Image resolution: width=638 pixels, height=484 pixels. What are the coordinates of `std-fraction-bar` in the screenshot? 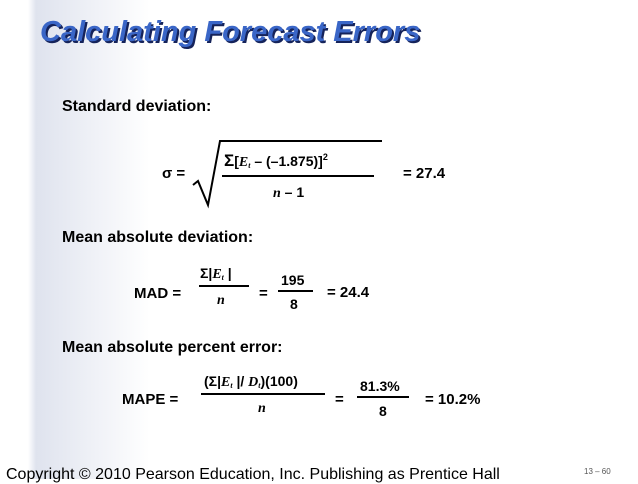 It's located at (298, 176).